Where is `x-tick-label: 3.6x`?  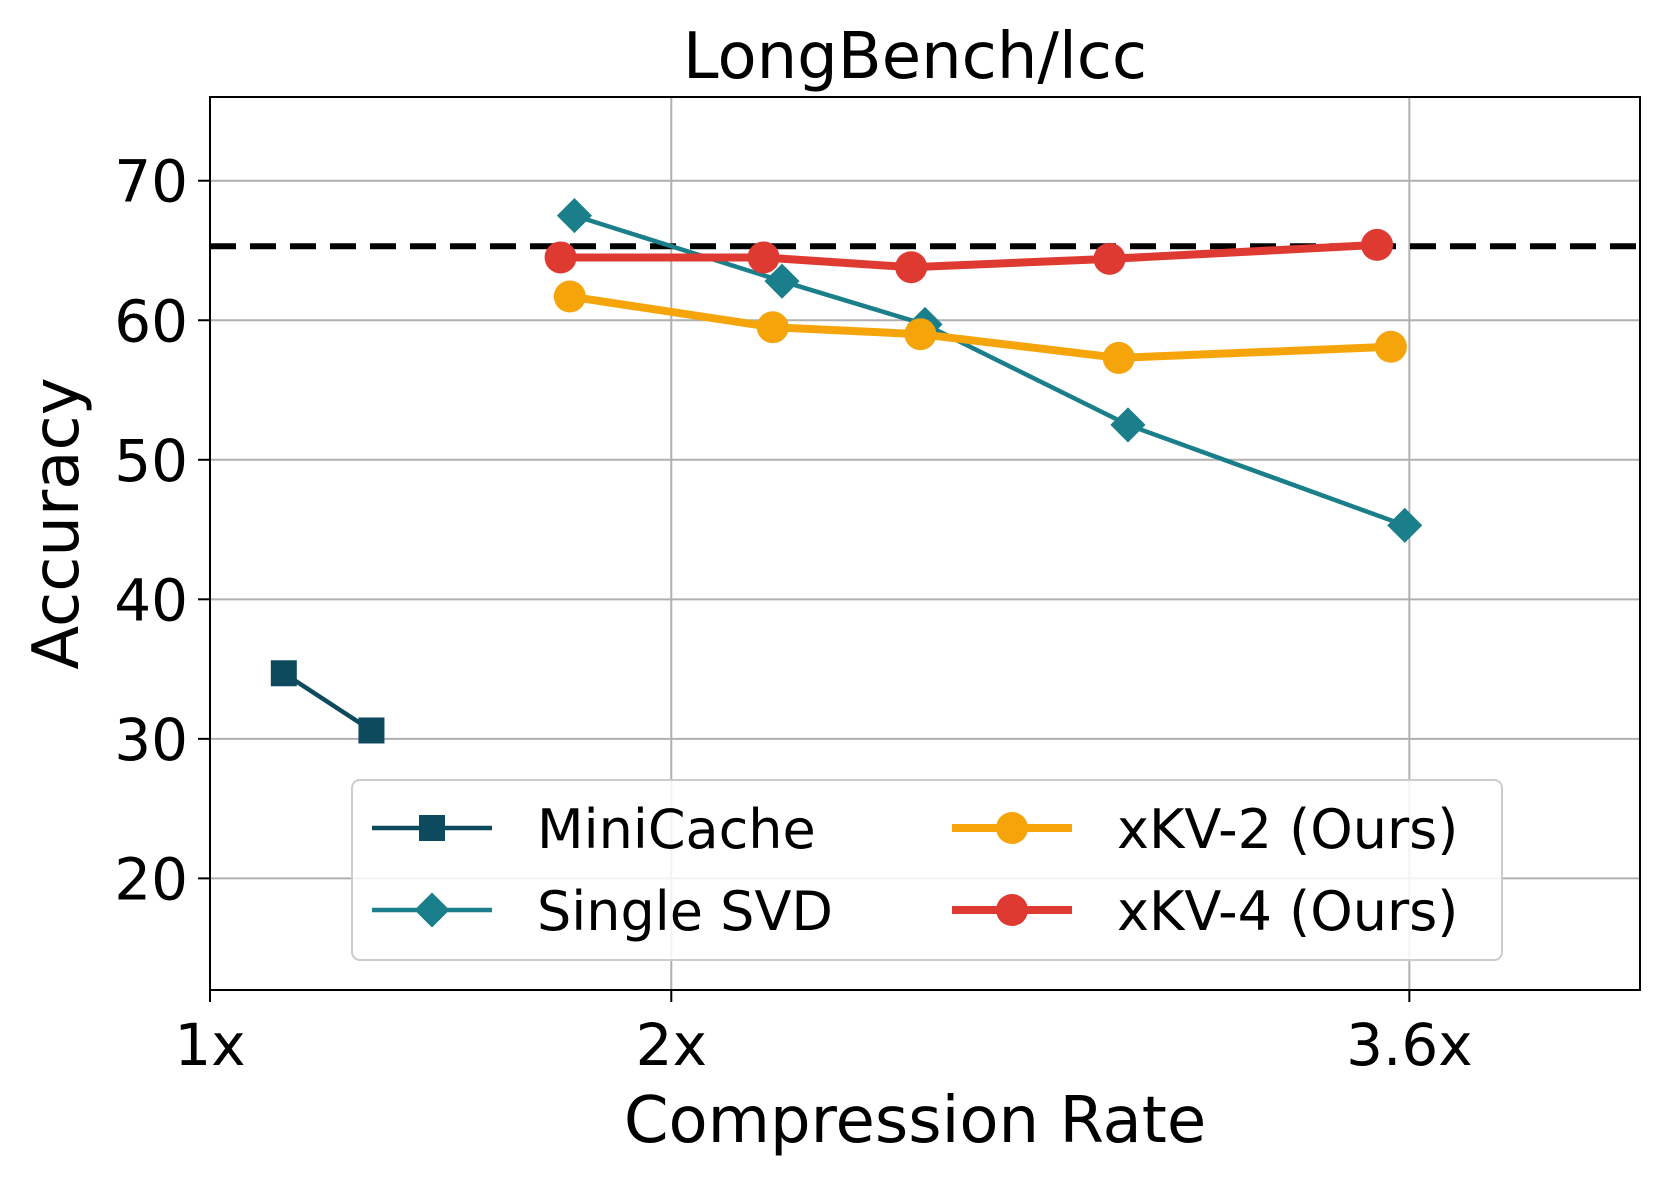
x-tick-label: 3.6x is located at coordinates (1409, 1045).